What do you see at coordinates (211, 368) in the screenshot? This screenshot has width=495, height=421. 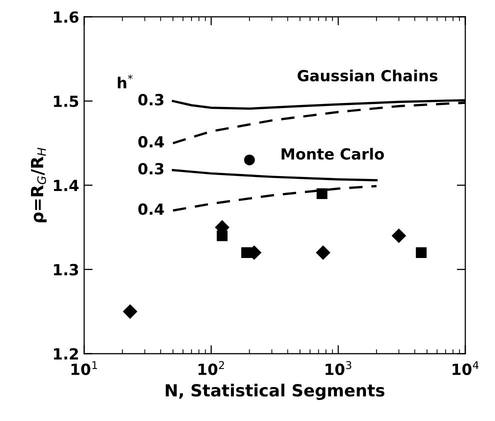 I see `x-tick-label: 10$^{2}$` at bounding box center [211, 368].